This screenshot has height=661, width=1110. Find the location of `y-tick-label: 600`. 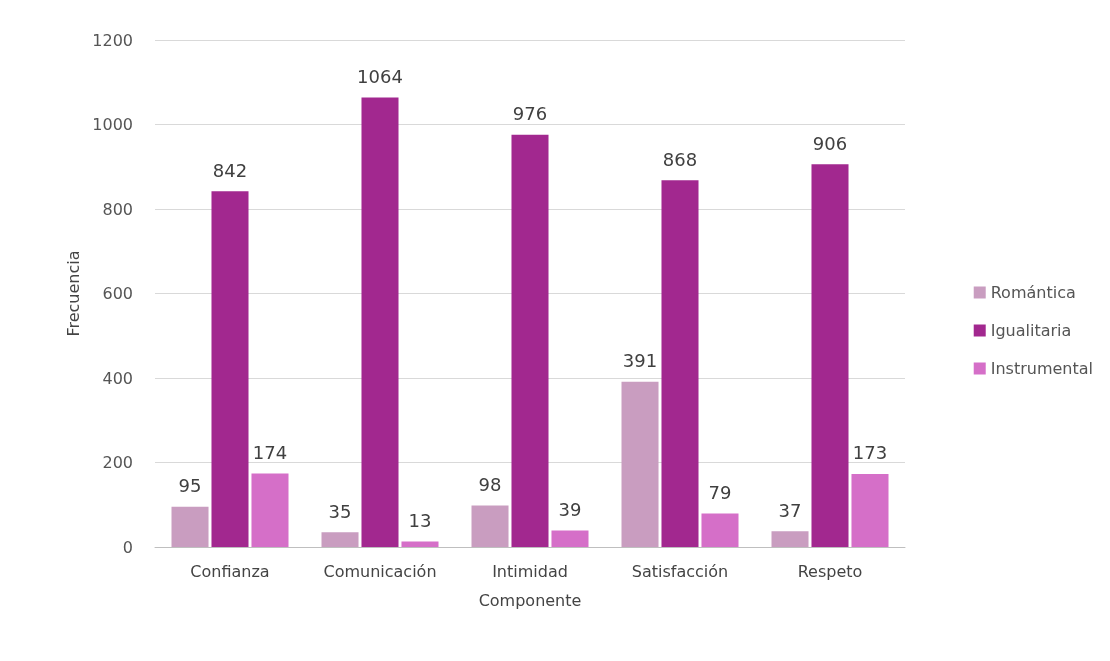

y-tick-label: 600 is located at coordinates (117, 293).